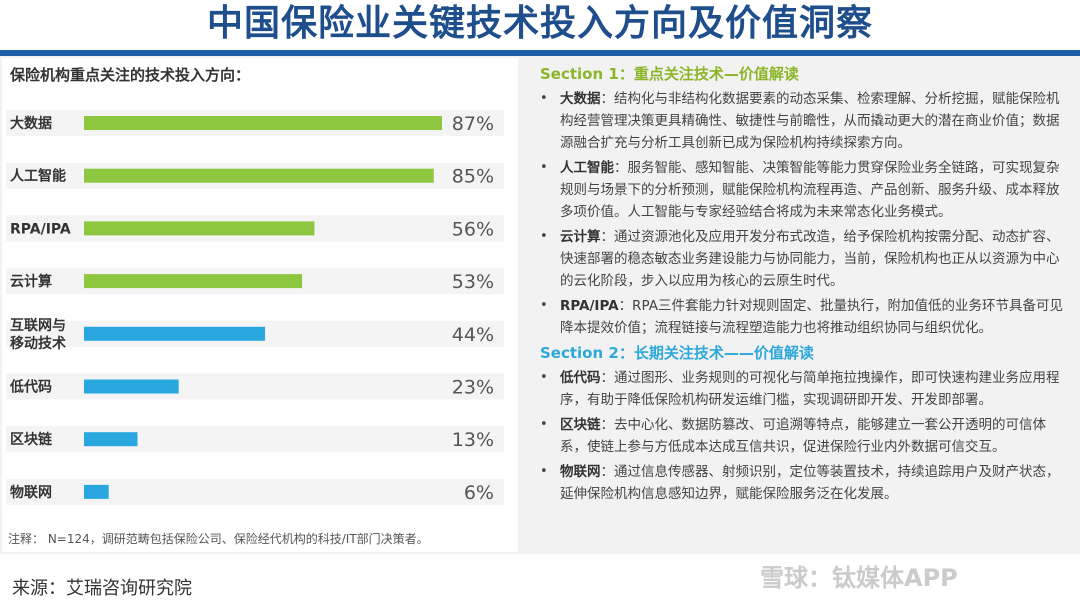 The image size is (1080, 605). What do you see at coordinates (30, 387) in the screenshot?
I see `category-label: 低代码` at bounding box center [30, 387].